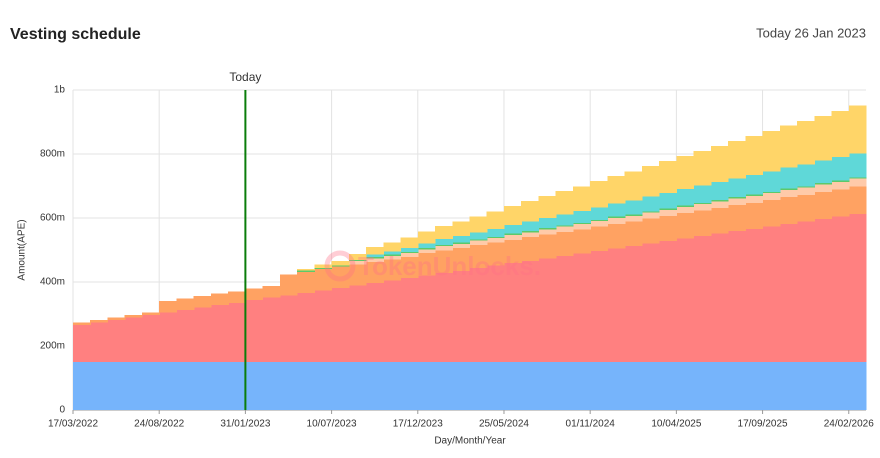 This screenshot has height=458, width=880. What do you see at coordinates (504, 424) in the screenshot?
I see `x-tick-label: 25/05/2024` at bounding box center [504, 424].